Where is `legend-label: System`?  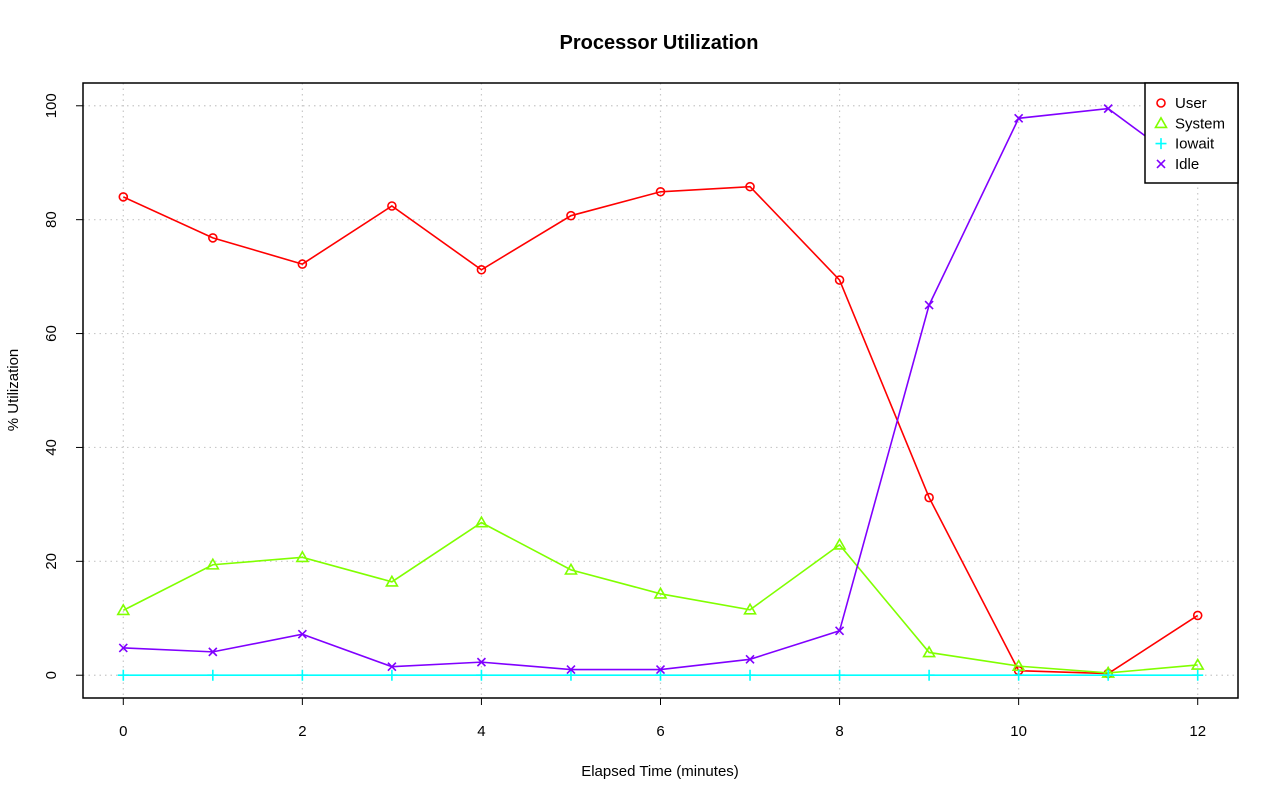 legend-label: System is located at coordinates (1200, 123).